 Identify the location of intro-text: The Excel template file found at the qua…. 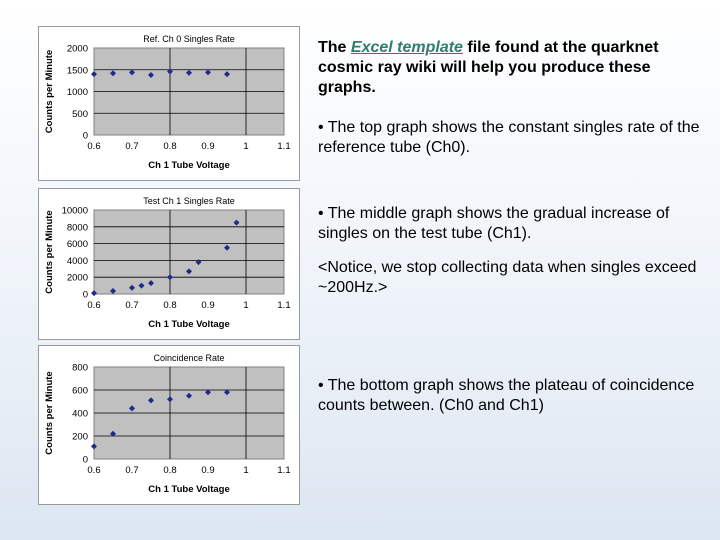
(513, 68).